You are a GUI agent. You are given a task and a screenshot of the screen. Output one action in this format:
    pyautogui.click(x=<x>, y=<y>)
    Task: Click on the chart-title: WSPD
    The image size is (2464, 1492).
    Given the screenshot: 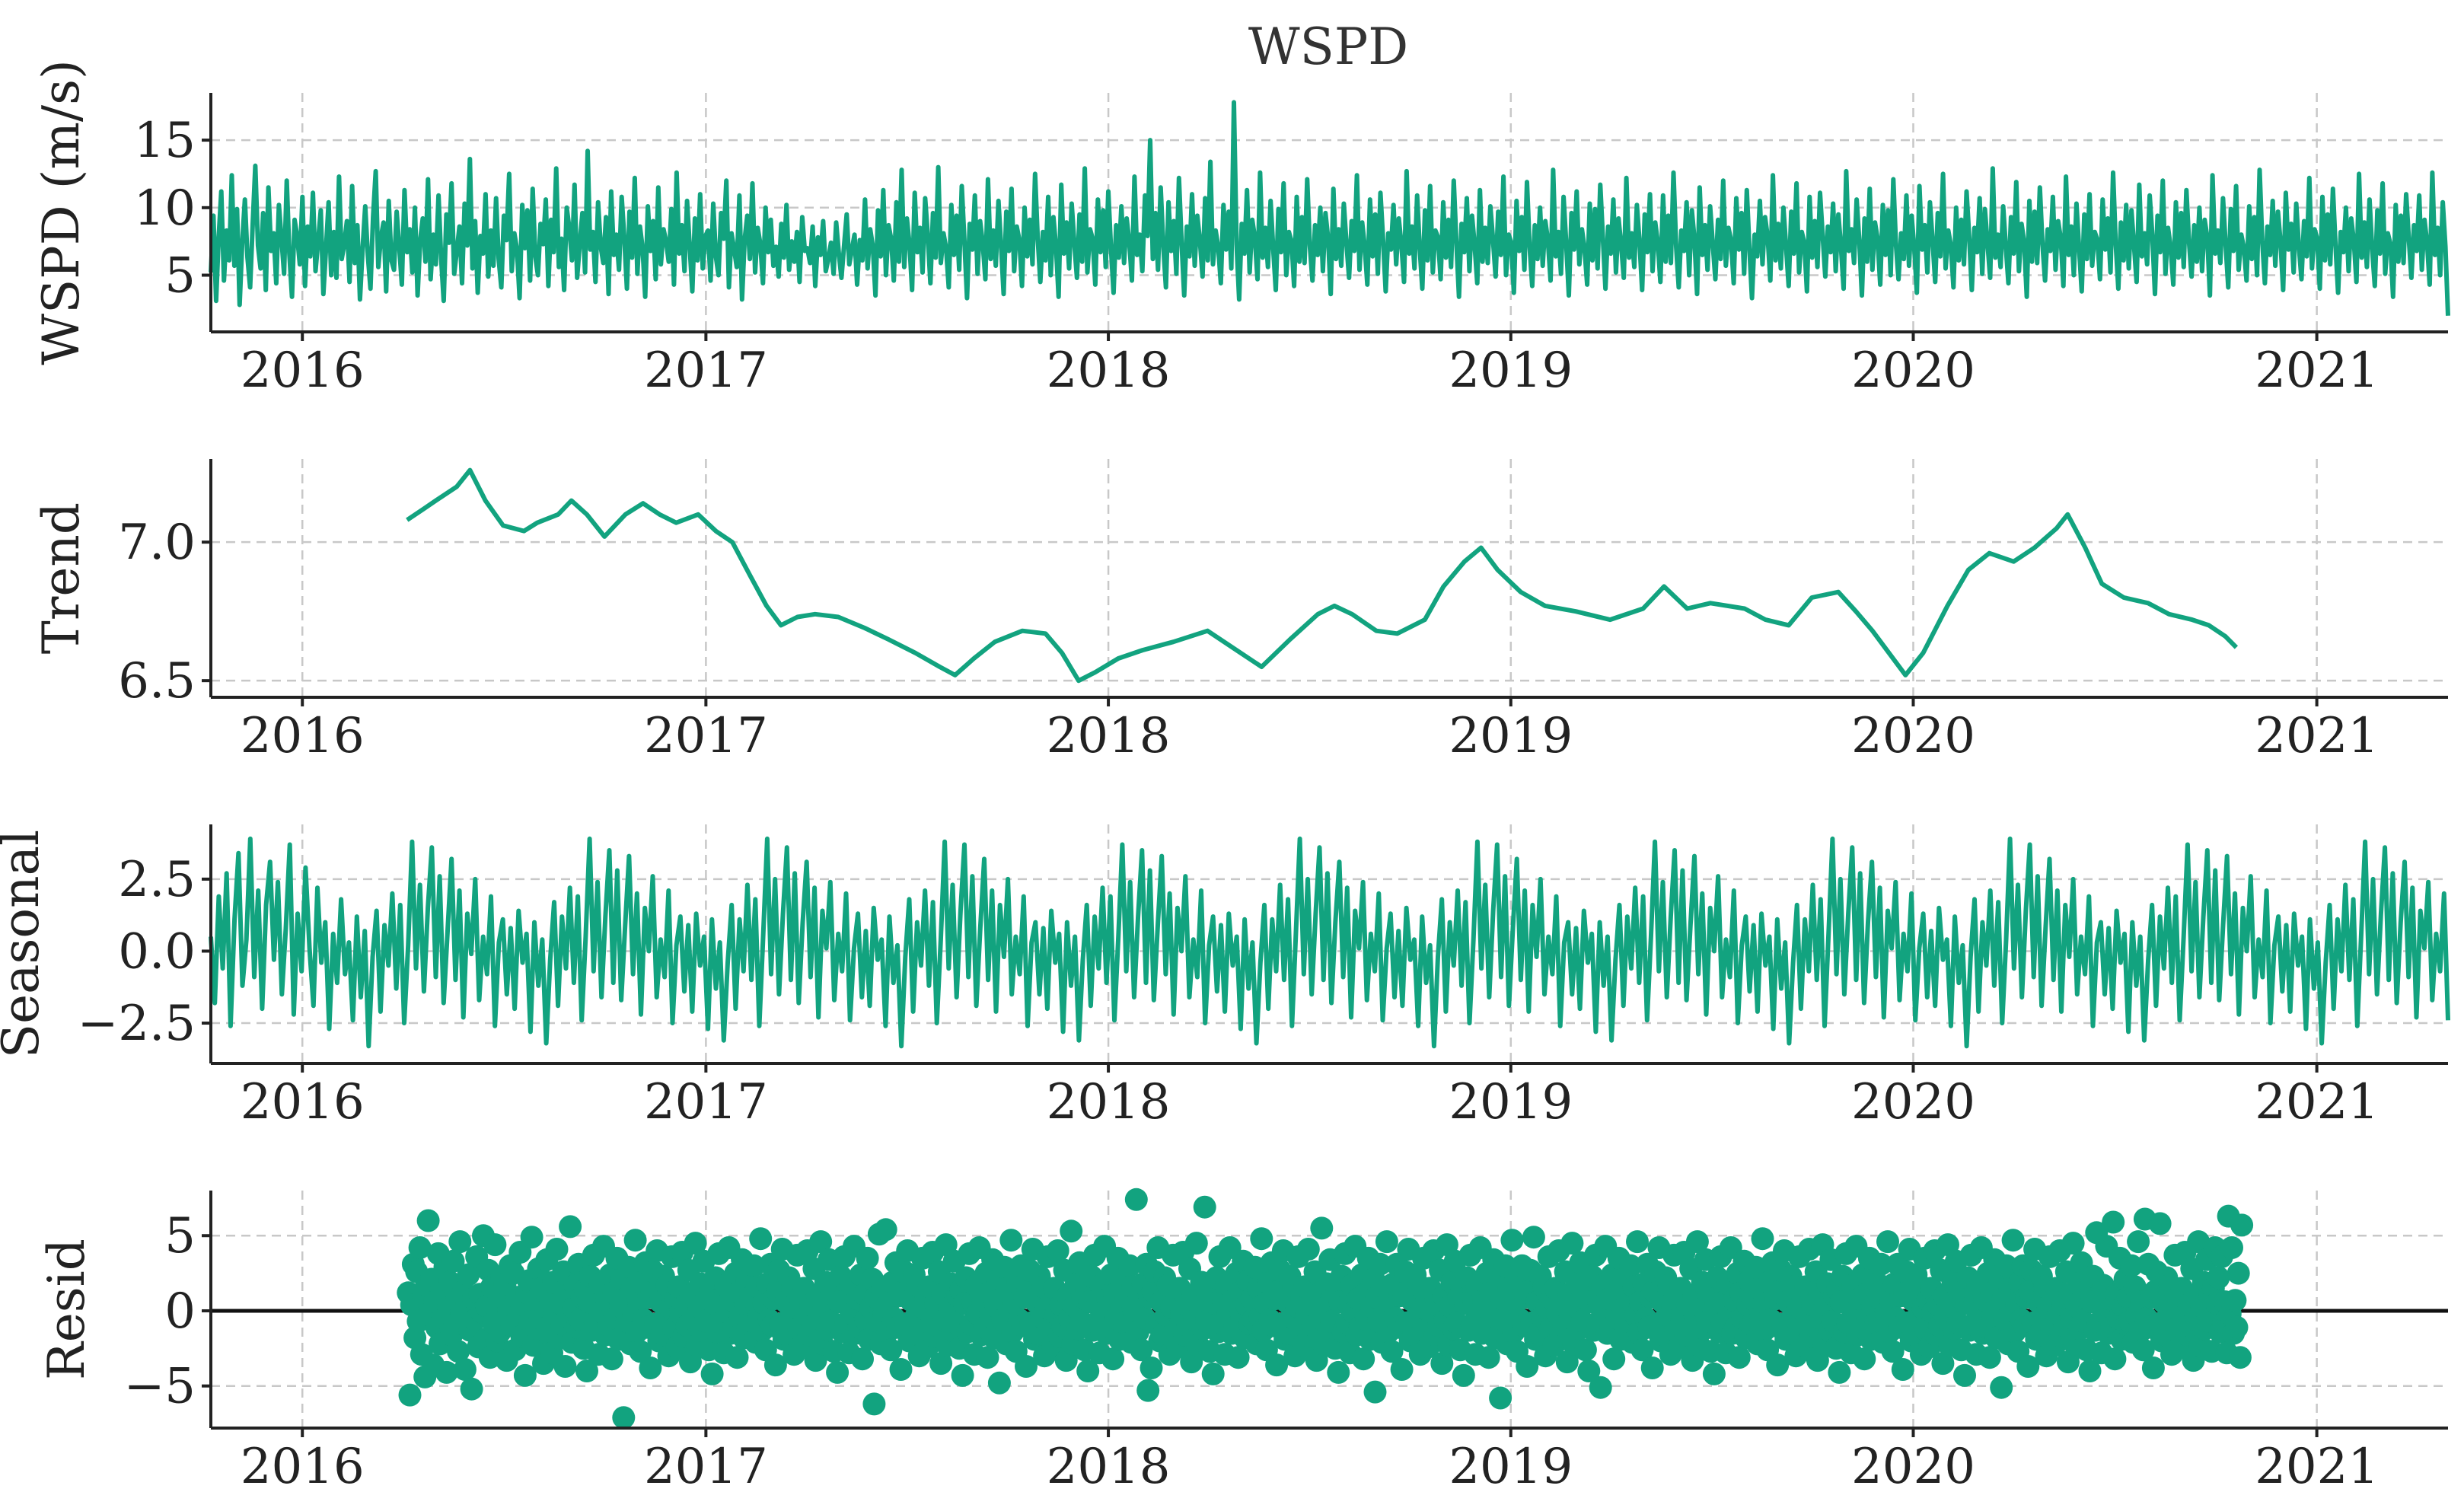 What is the action you would take?
    pyautogui.click(x=1328, y=47)
    